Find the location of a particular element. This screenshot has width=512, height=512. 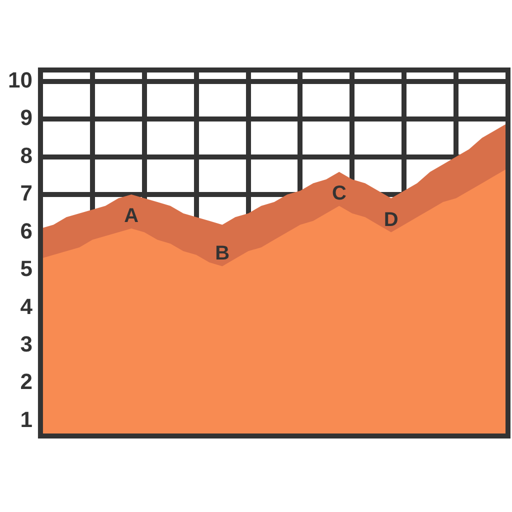

y-tick-label: 8 is located at coordinates (26, 155).